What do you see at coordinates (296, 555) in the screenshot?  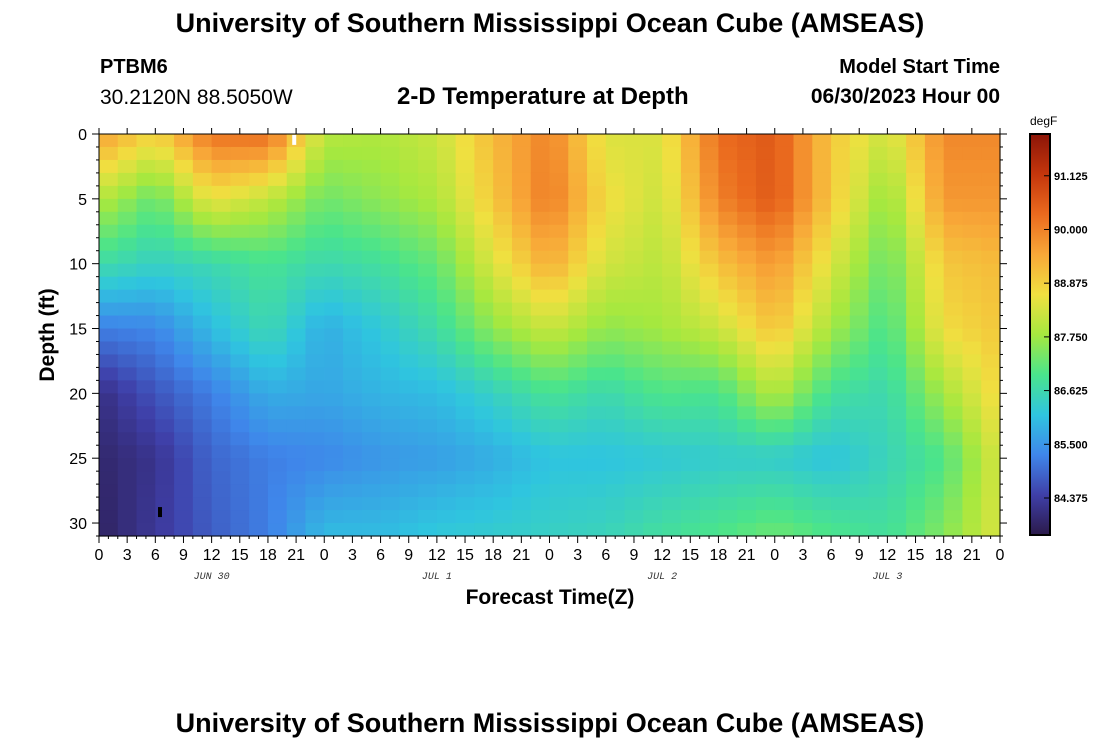 I see `x-tick-label: 21` at bounding box center [296, 555].